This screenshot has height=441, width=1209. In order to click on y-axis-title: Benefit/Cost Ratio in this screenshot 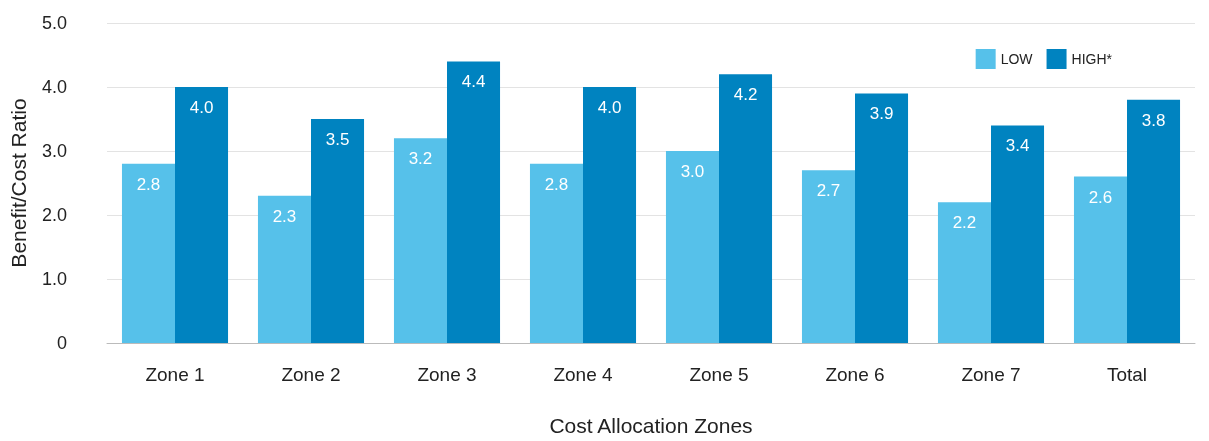, I will do `click(18, 183)`.